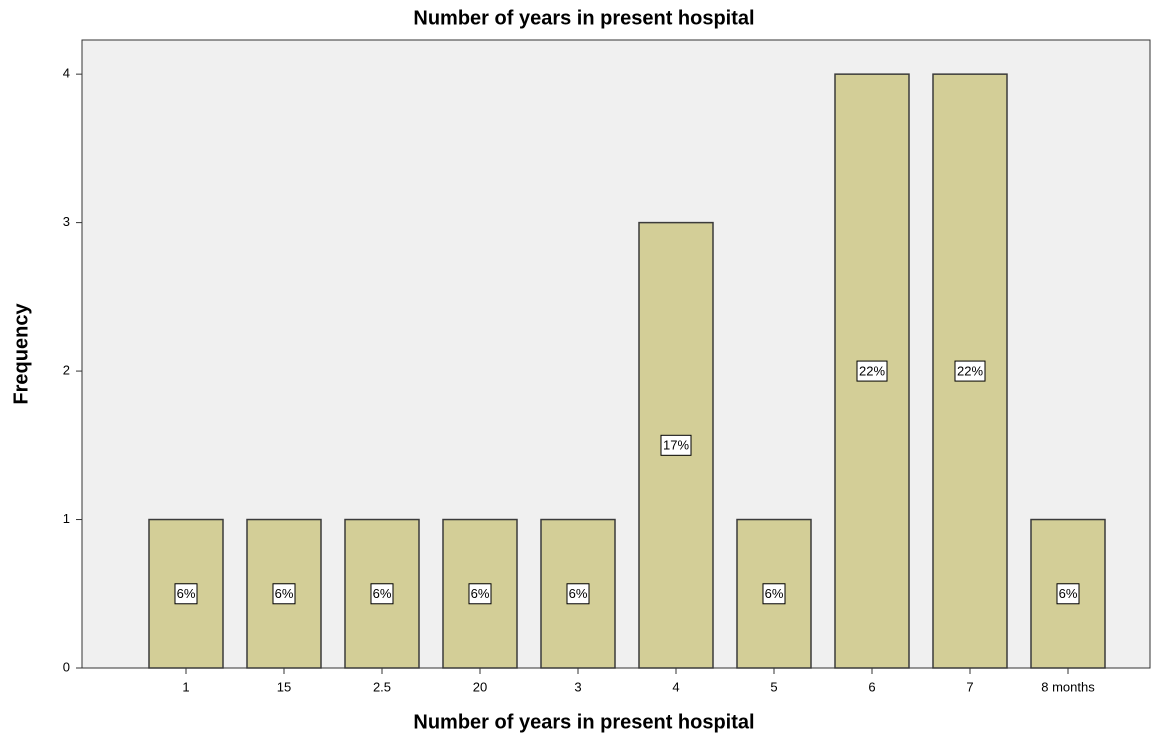  Describe the element at coordinates (66, 73) in the screenshot. I see `y-tick-label: 4` at that location.